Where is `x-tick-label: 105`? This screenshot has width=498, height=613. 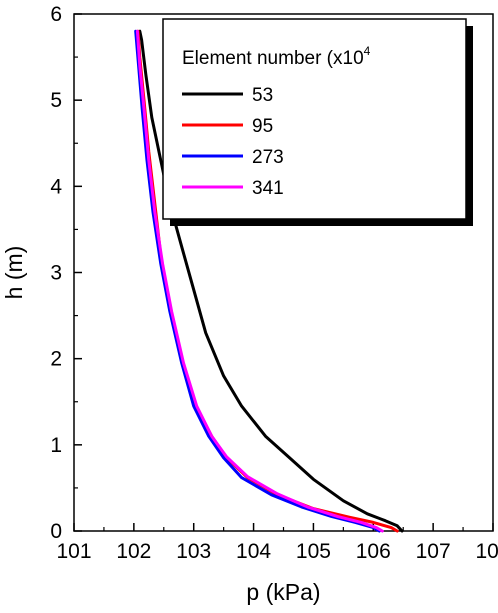 x-tick-label: 105 is located at coordinates (313, 551).